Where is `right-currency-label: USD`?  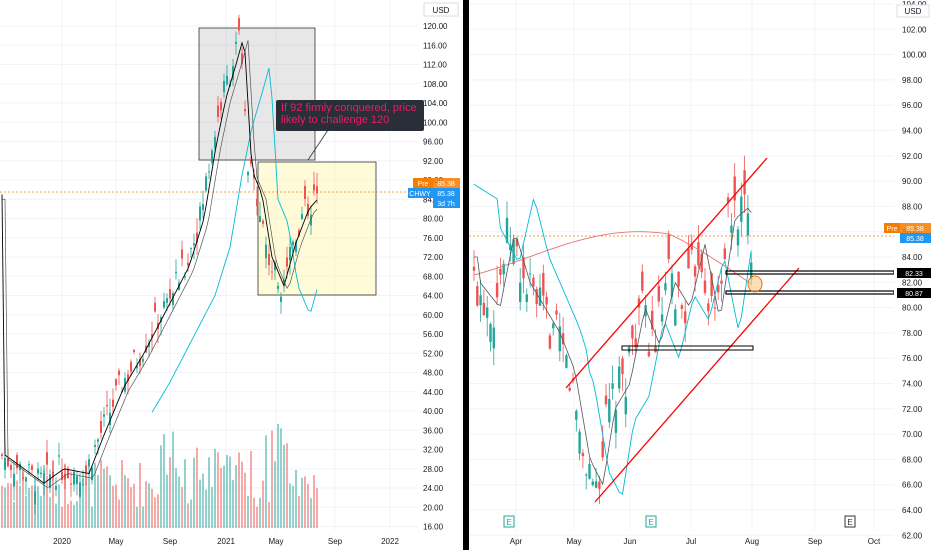
right-currency-label: USD is located at coordinates (913, 11).